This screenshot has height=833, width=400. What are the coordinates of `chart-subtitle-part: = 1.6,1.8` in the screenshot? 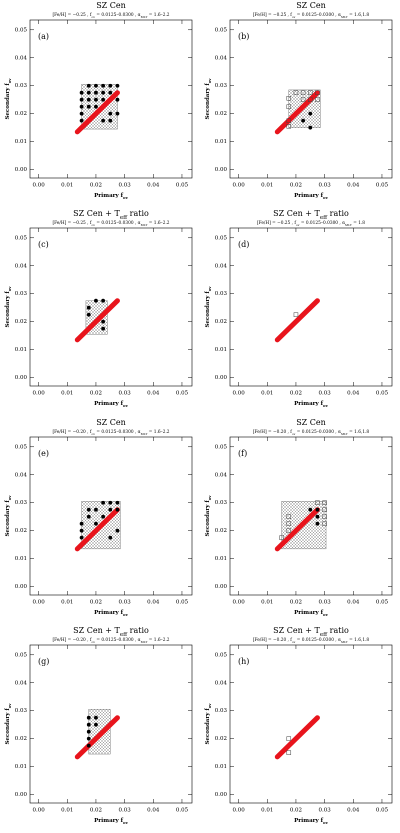 It's located at (359, 640).